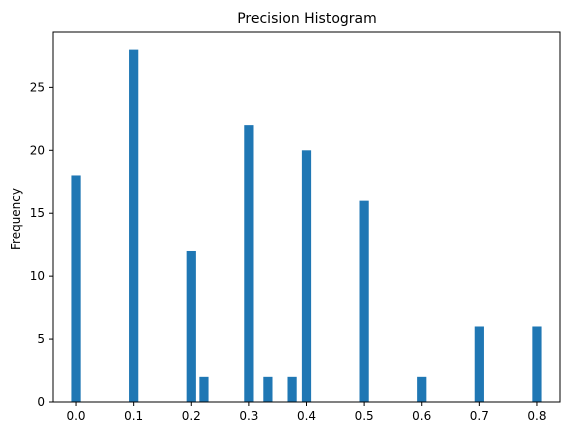 The height and width of the screenshot is (435, 562). Describe the element at coordinates (248, 416) in the screenshot. I see `x-tick-label-3: 0.3` at that location.